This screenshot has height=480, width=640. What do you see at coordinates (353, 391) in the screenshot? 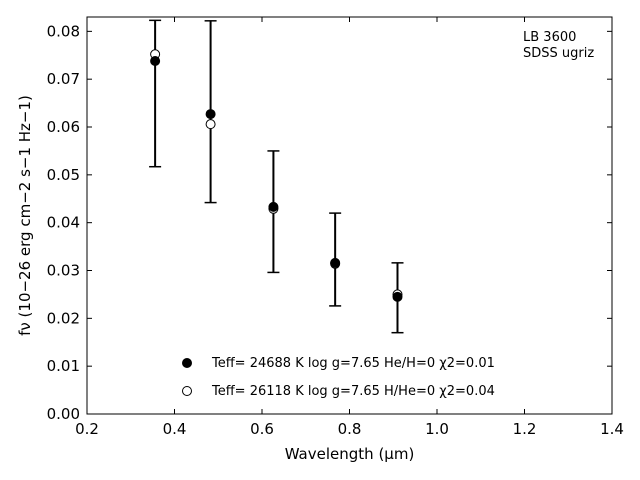
I see `legend-label-1: Teff= 26118 K log g=7.65 H/He=0 χ2=0.04` at bounding box center [353, 391].